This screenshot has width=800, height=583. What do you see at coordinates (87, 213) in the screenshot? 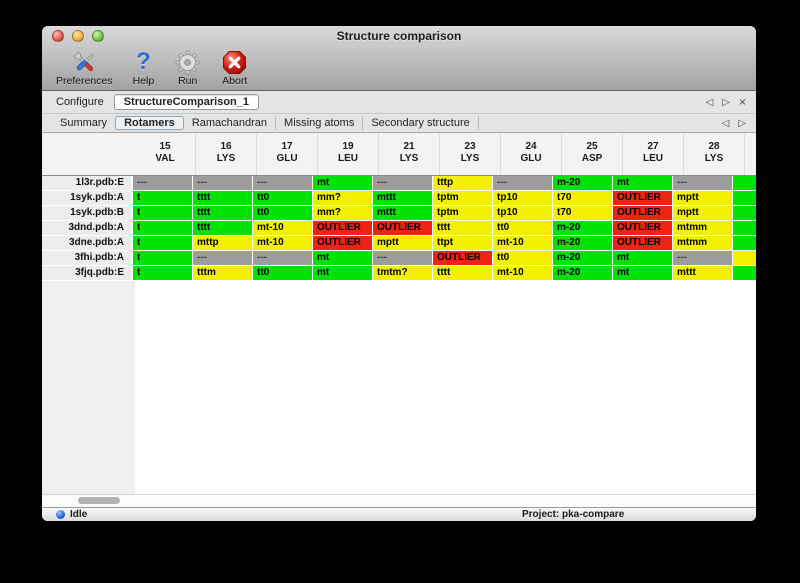
I see `row-label: 1syk.pdb:B` at bounding box center [87, 213].